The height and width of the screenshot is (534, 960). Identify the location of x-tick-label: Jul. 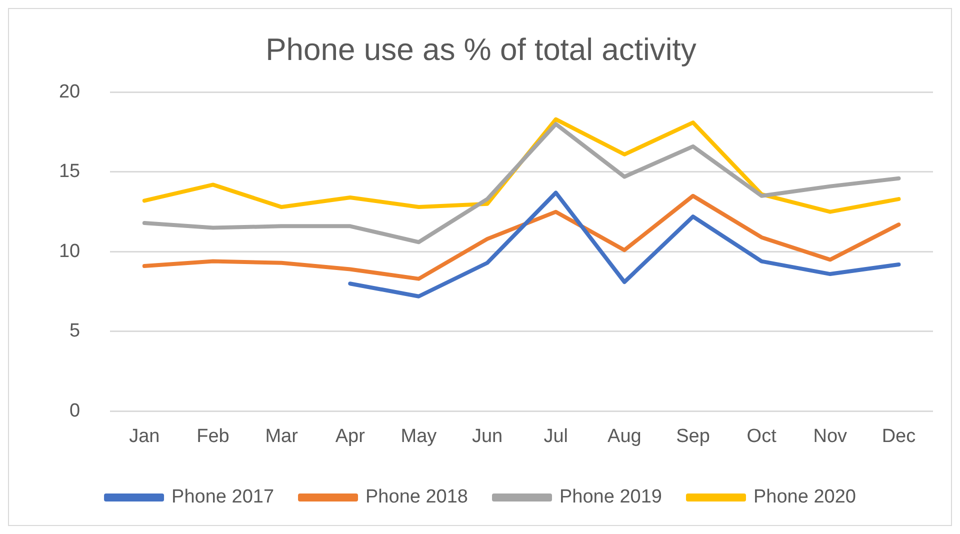
(556, 436).